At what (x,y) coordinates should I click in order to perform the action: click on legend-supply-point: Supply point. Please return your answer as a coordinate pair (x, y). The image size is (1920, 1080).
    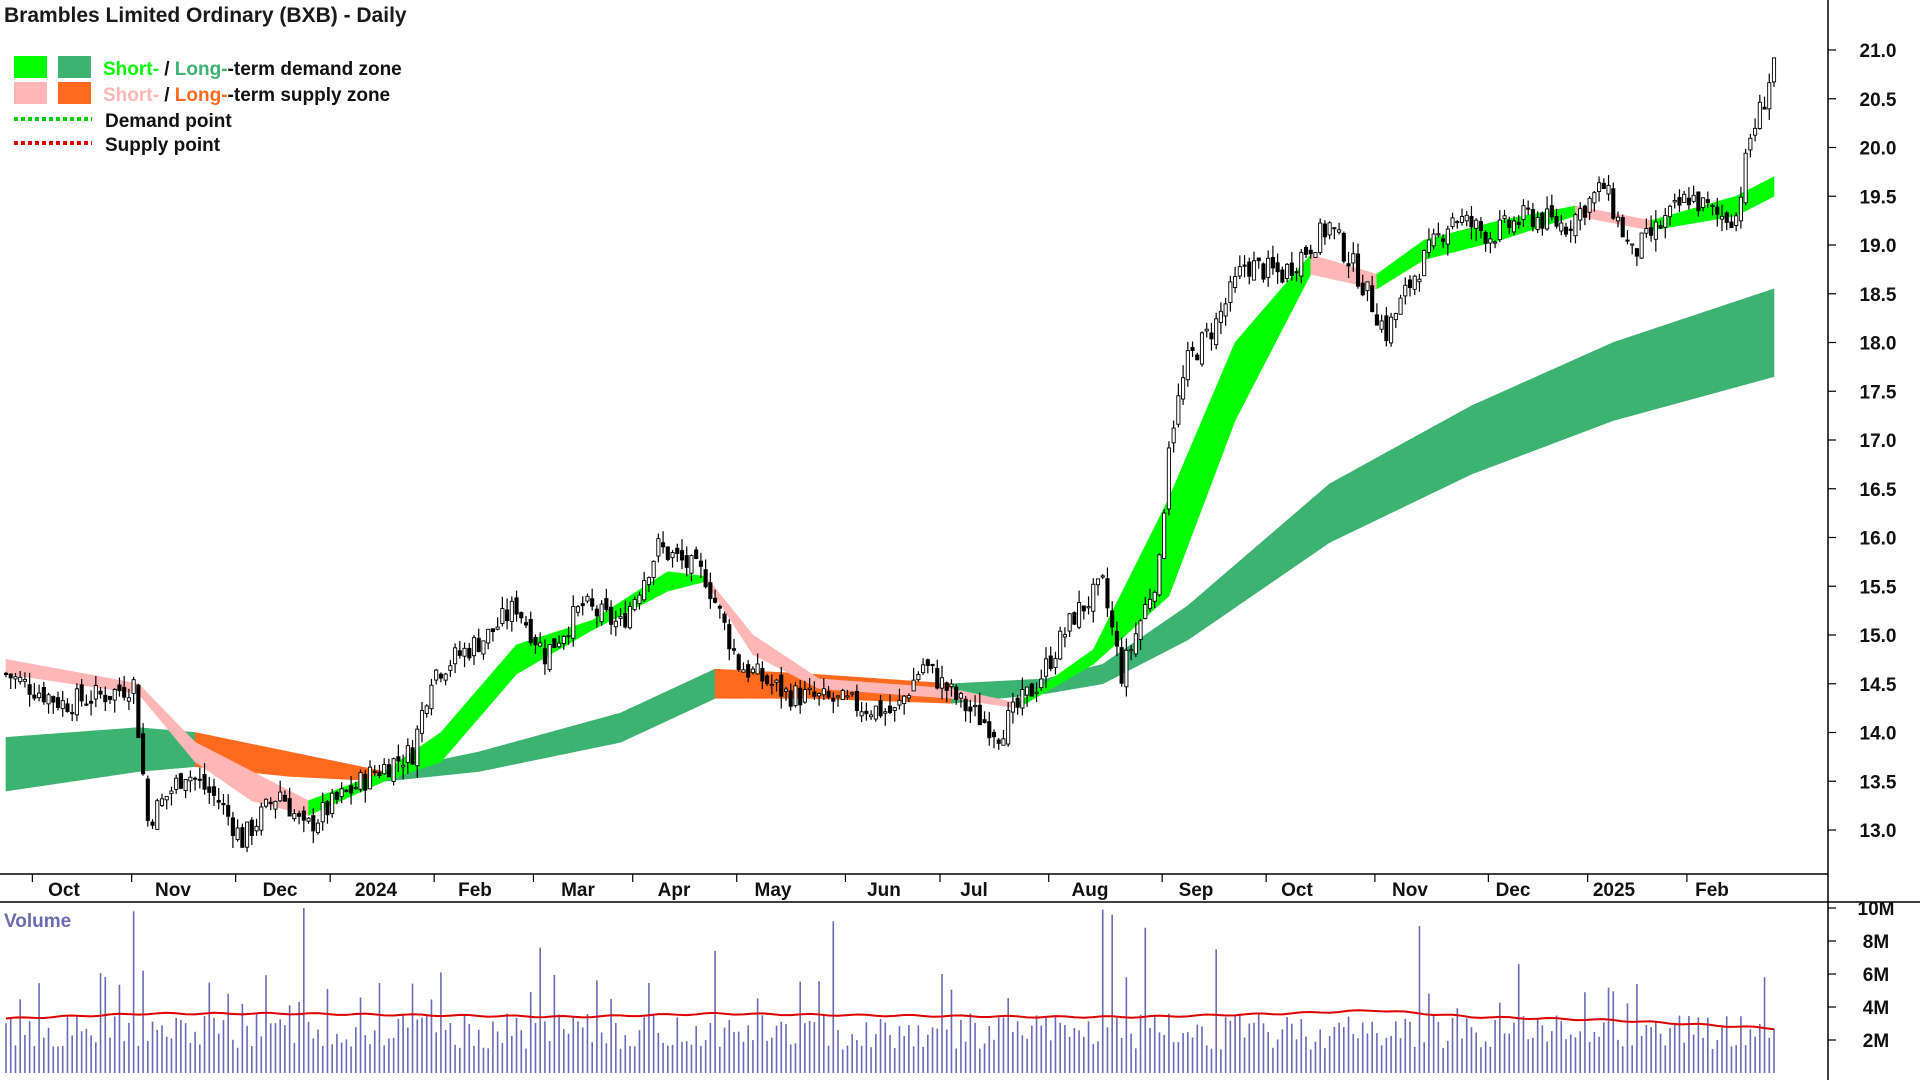
    Looking at the image, I should click on (163, 145).